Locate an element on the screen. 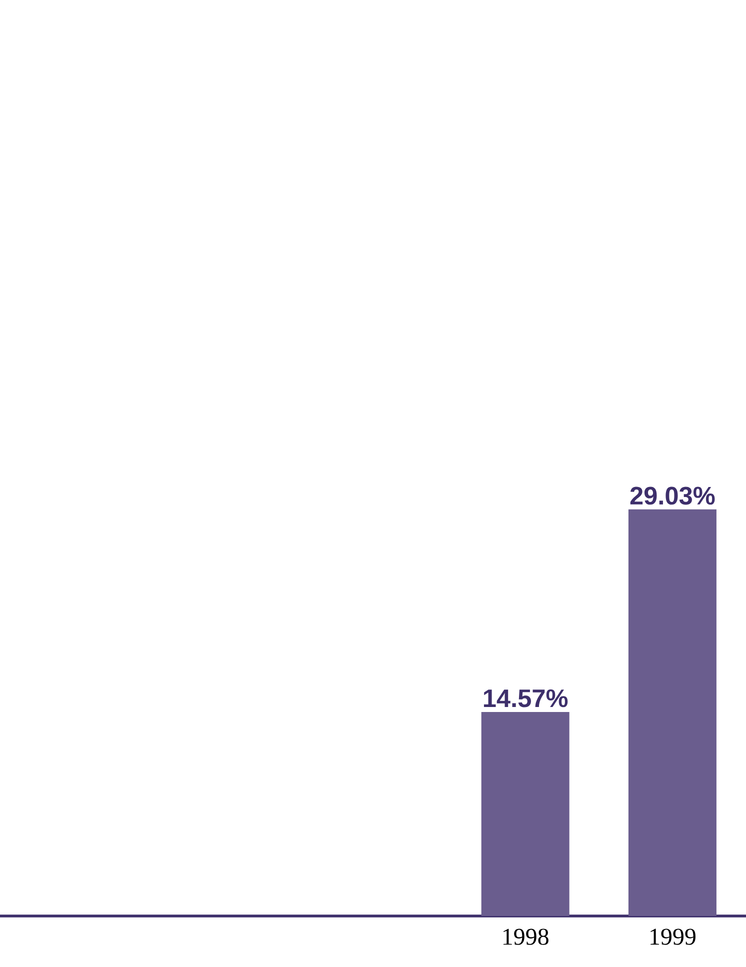 The image size is (746, 967). data-label: 29.03% is located at coordinates (672, 495).